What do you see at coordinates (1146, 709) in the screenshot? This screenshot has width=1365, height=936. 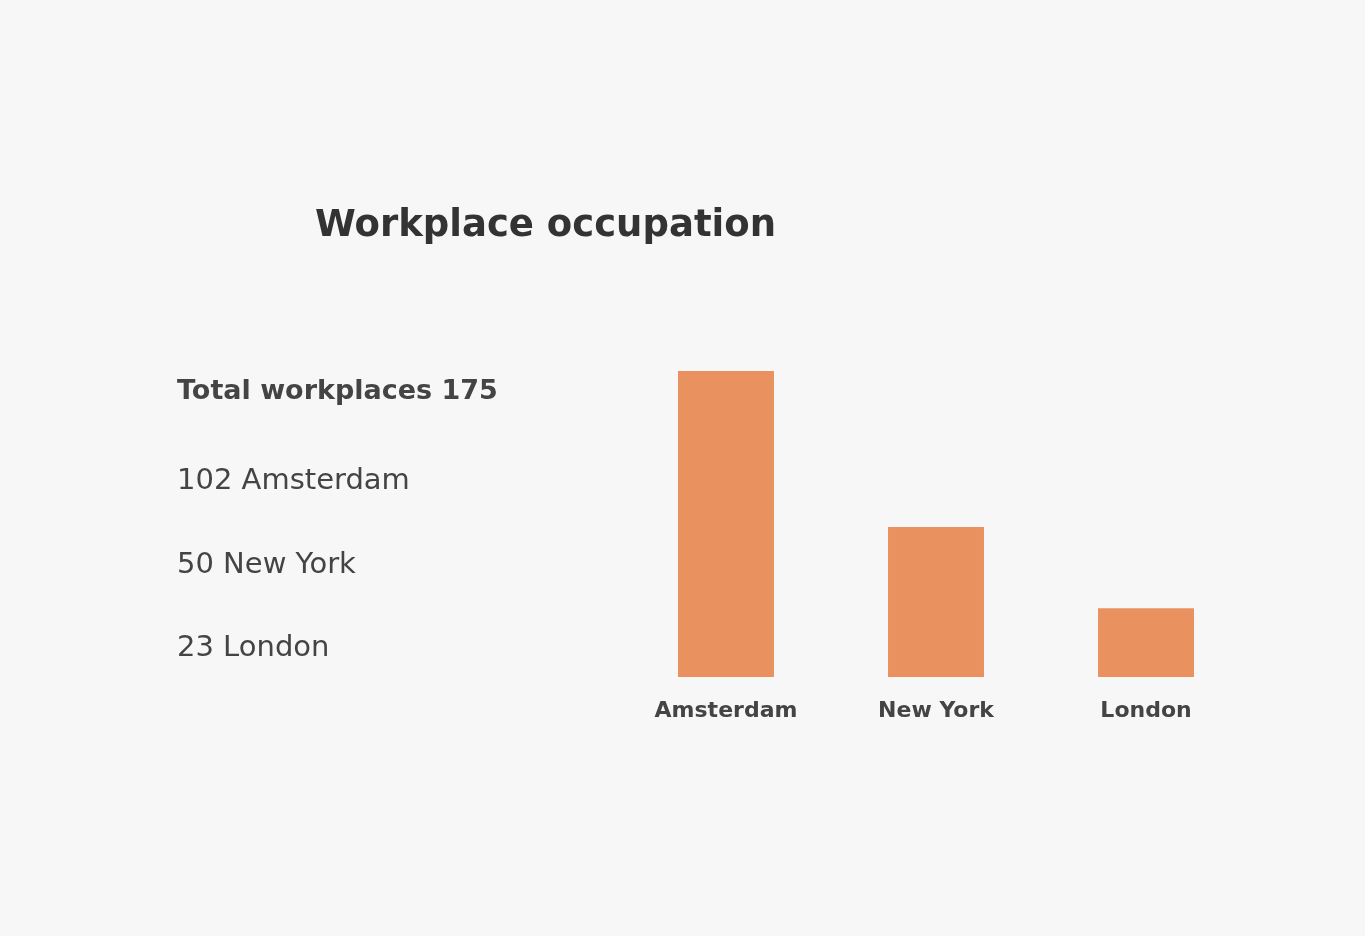 I see `x-tick-label: London` at bounding box center [1146, 709].